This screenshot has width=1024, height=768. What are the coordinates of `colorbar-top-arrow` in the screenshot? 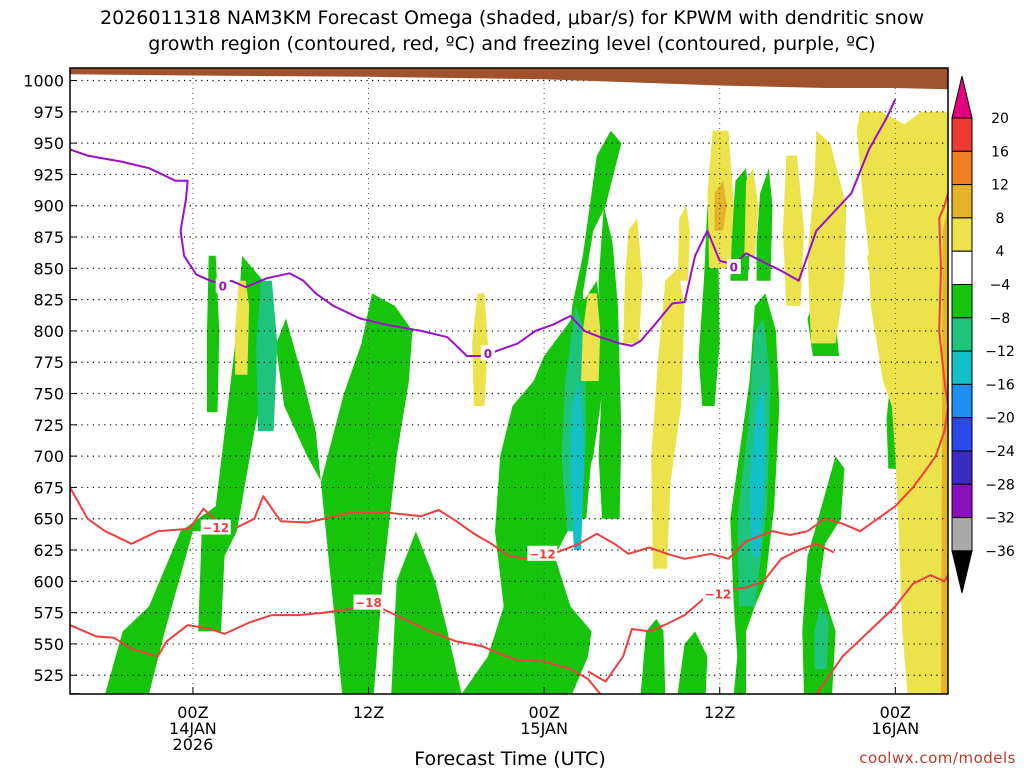 It's located at (962, 97).